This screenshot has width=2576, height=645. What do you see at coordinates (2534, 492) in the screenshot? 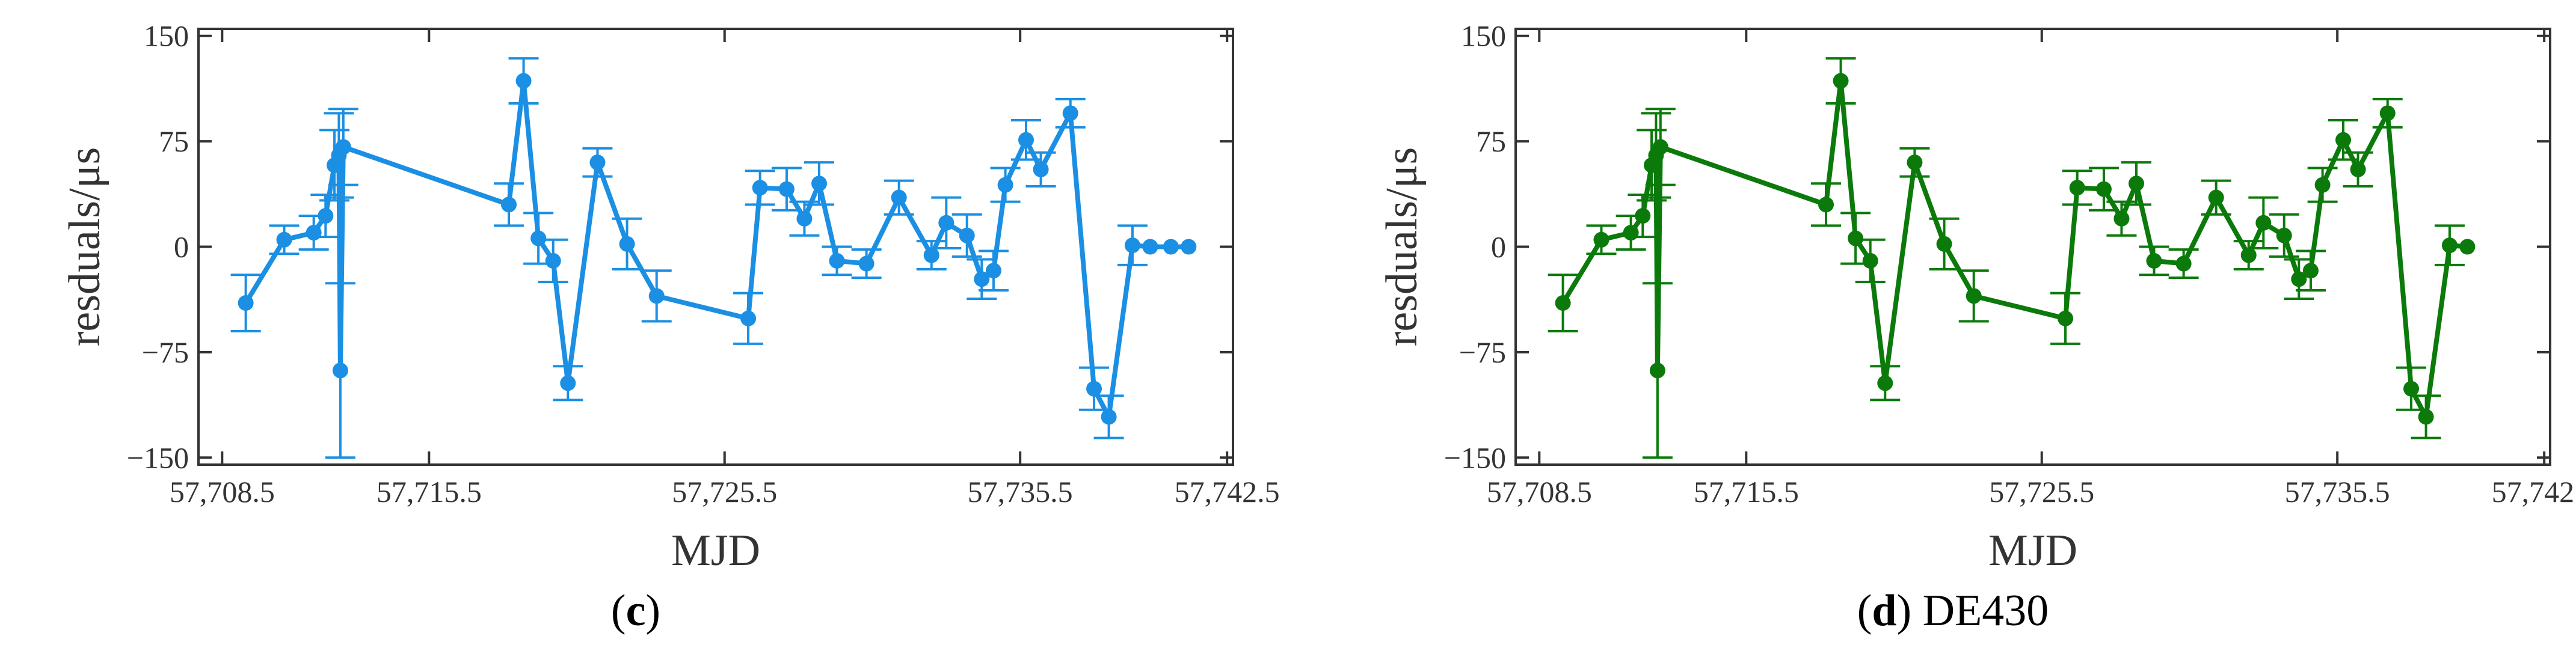
I see `x-tick-label: 57,742.5` at bounding box center [2534, 492].